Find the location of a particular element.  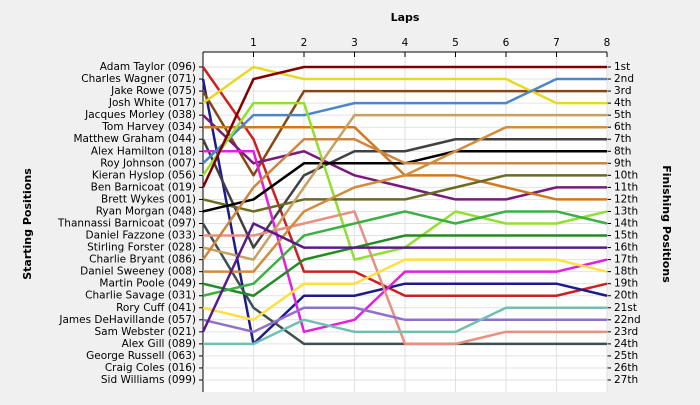

start-label: Jacques Morley (038) is located at coordinates (140, 115).